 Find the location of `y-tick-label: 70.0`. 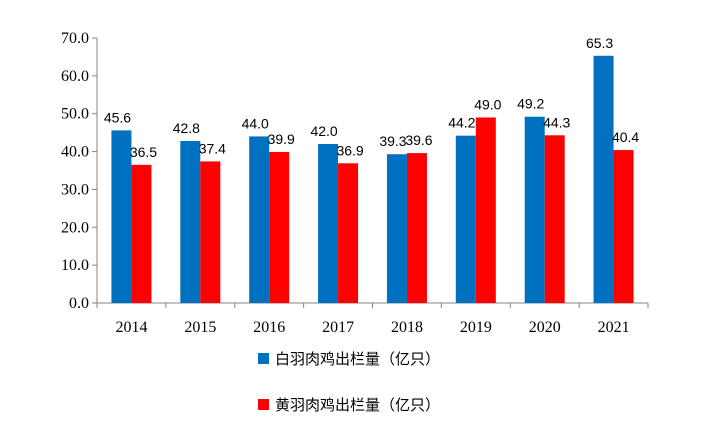

y-tick-label: 70.0 is located at coordinates (75, 38).